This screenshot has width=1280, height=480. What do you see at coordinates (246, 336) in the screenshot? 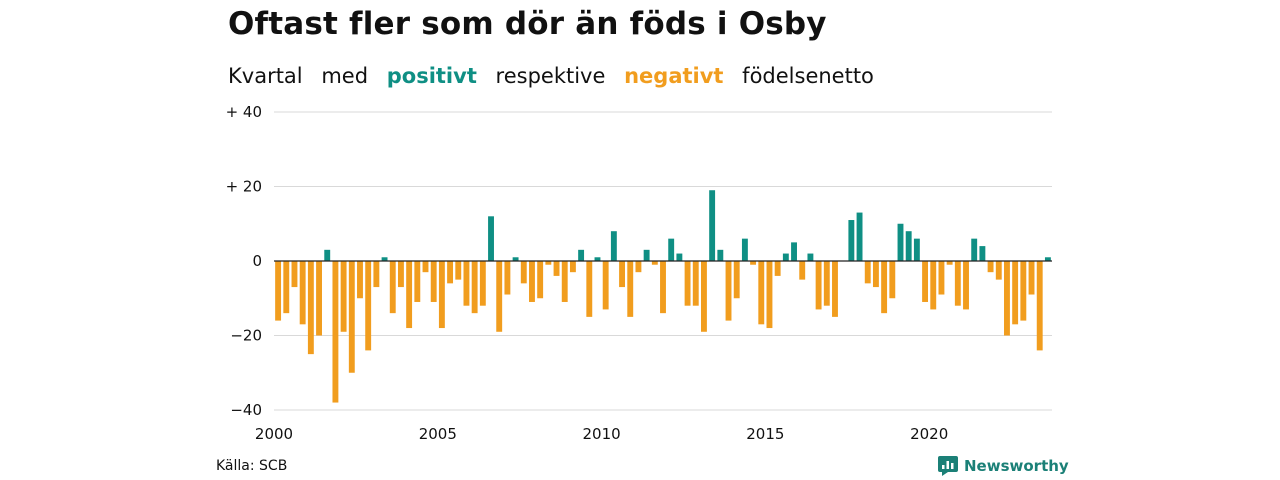
I see `y-tick-label: −20` at bounding box center [246, 336].